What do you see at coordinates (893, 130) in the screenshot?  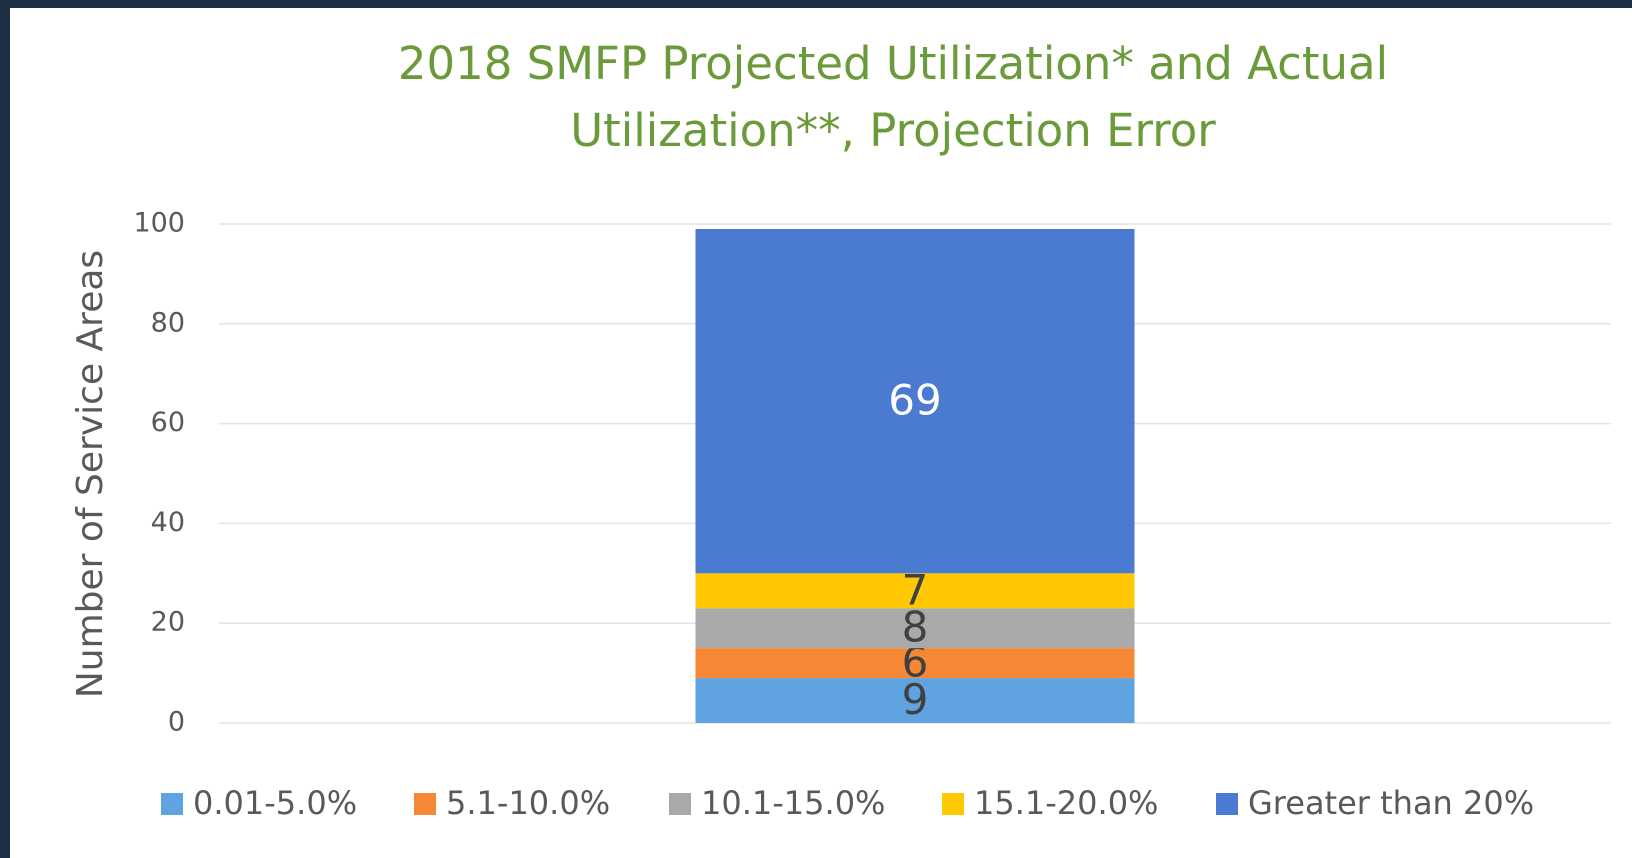 I see `chart-title: Utilization**, Projection Error` at bounding box center [893, 130].